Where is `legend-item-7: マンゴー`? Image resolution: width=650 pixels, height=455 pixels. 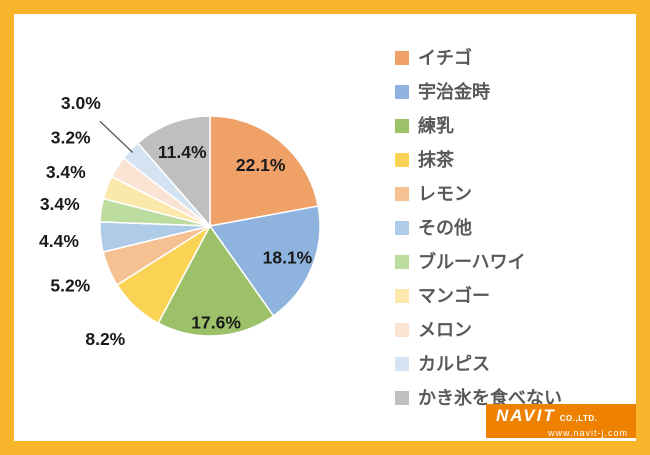 legend-item-7: マンゴー is located at coordinates (478, 296).